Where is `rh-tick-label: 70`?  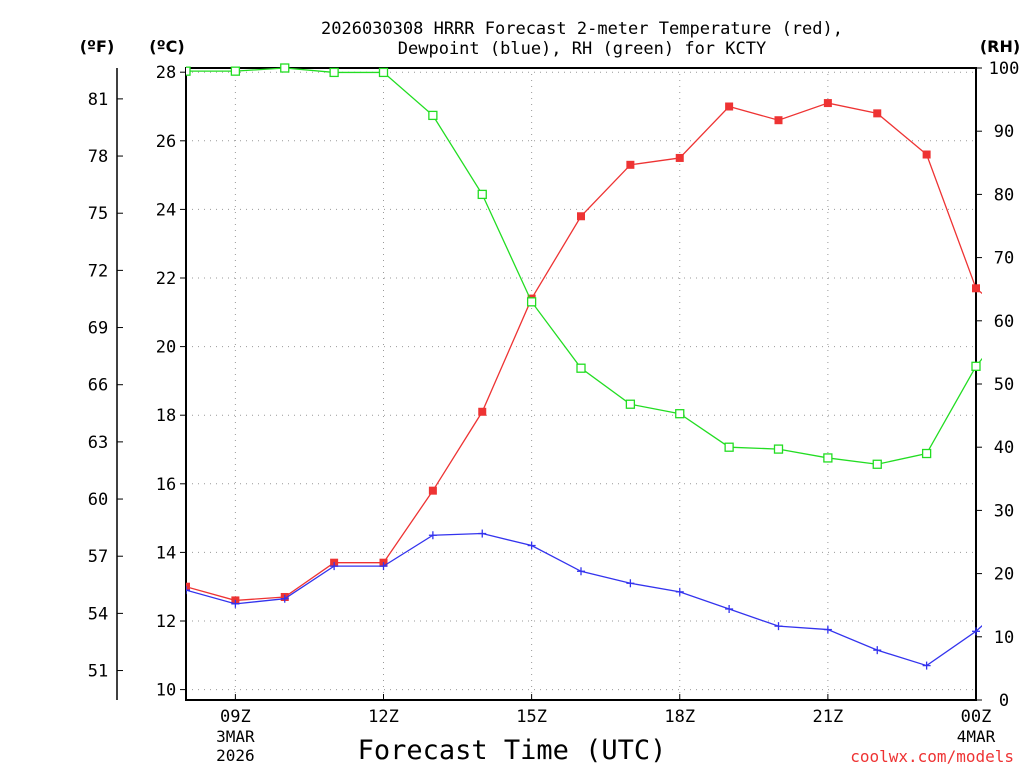 rh-tick-label: 70 is located at coordinates (1004, 259).